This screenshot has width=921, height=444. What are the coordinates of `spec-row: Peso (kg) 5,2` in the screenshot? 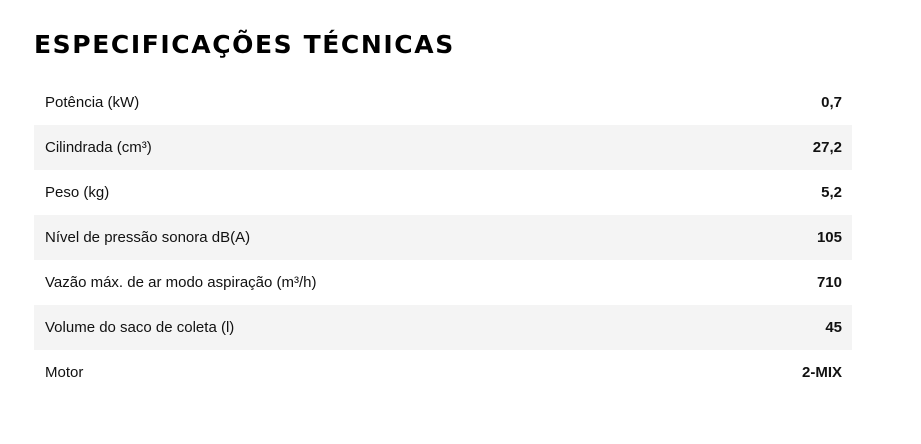 It's located at (443, 192).